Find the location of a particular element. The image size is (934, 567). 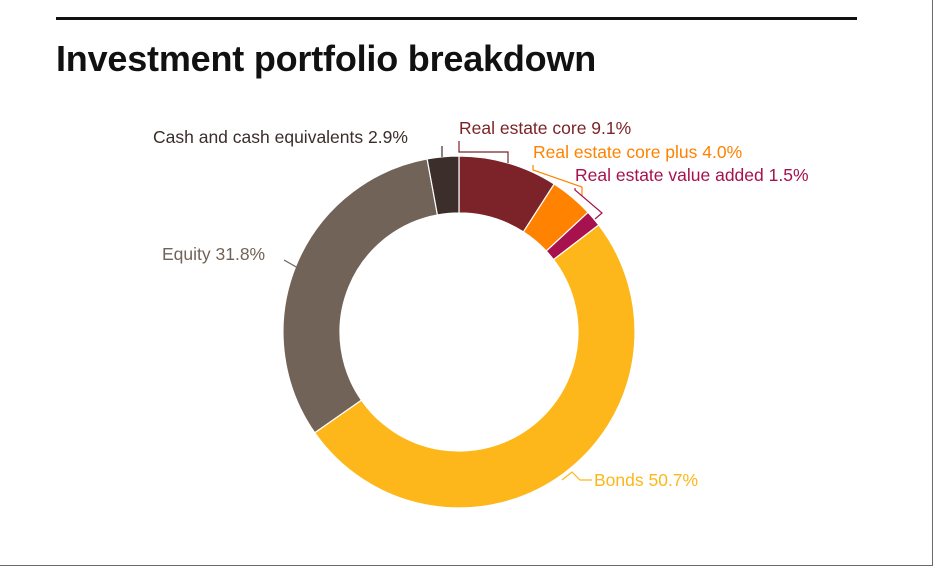

leader-bonds is located at coordinates (576, 476).